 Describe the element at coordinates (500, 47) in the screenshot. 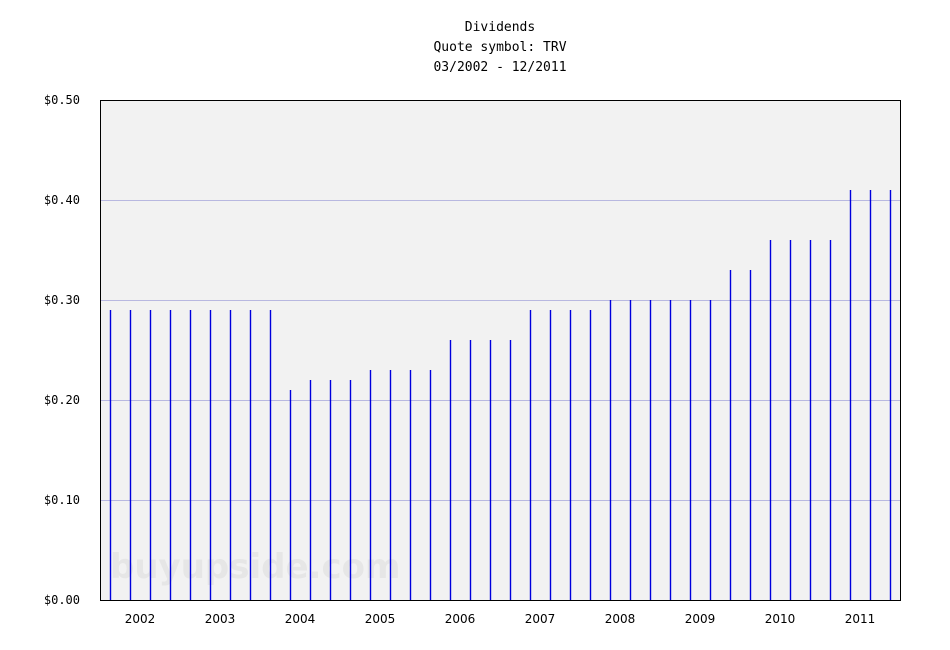

I see `chart-subtitle: Quote symbol: TRV` at that location.